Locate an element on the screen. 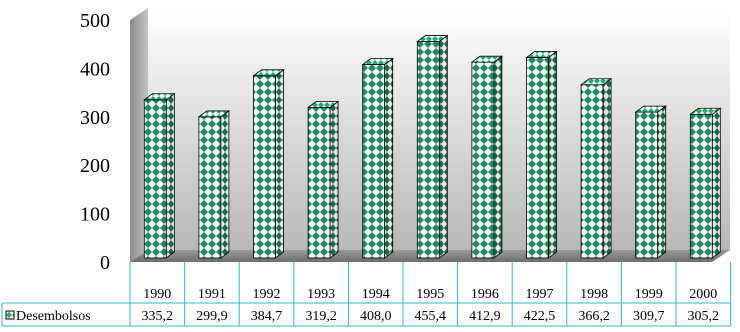  x-category-label: 1992 is located at coordinates (267, 294).